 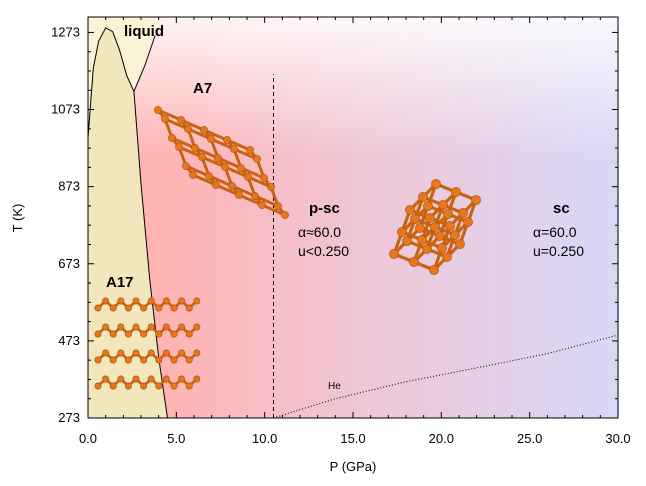 I want to click on a7-crystal-structure-image, so click(x=221, y=162).